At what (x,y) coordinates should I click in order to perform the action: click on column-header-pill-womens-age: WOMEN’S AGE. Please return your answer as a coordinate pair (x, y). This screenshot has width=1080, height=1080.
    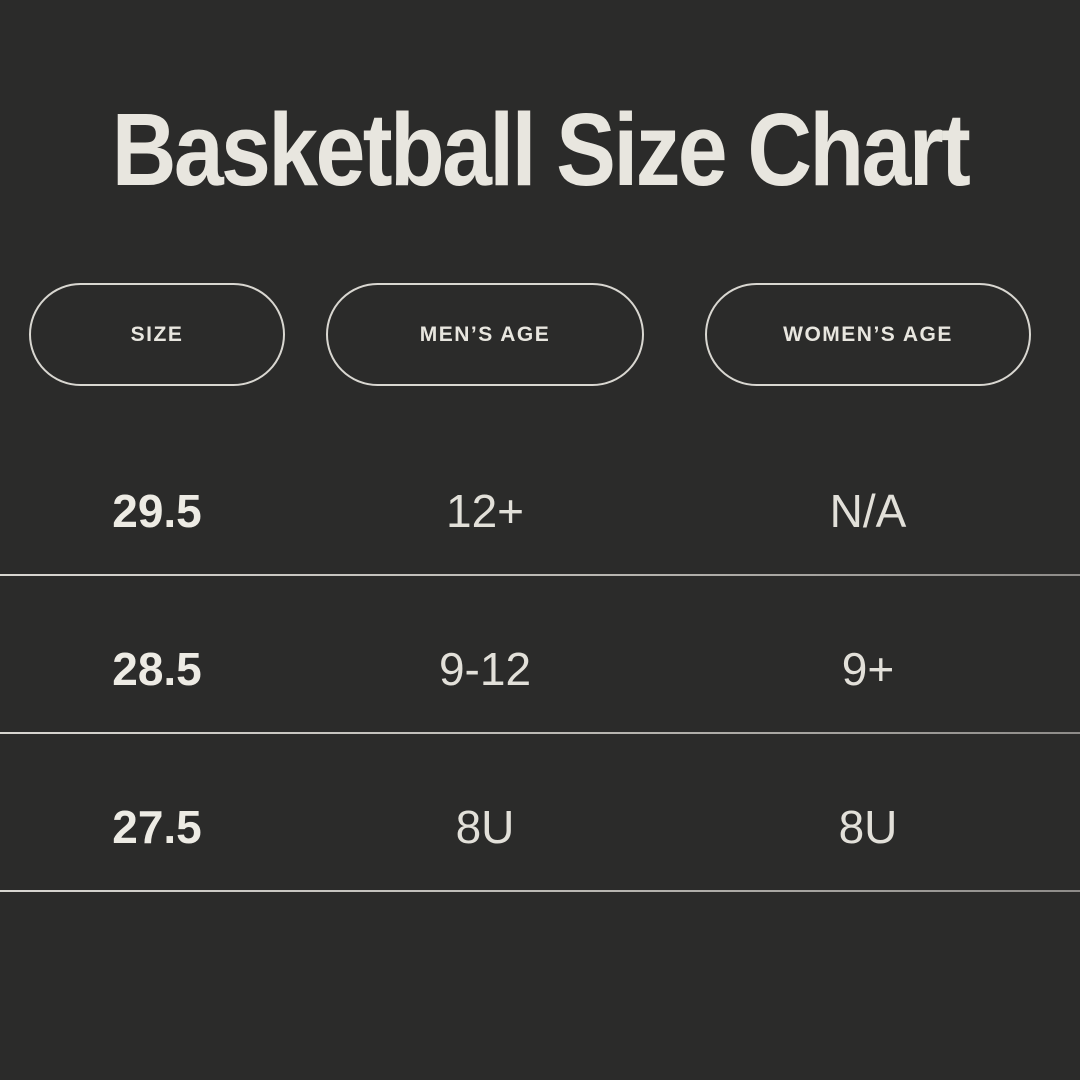
    Looking at the image, I should click on (868, 334).